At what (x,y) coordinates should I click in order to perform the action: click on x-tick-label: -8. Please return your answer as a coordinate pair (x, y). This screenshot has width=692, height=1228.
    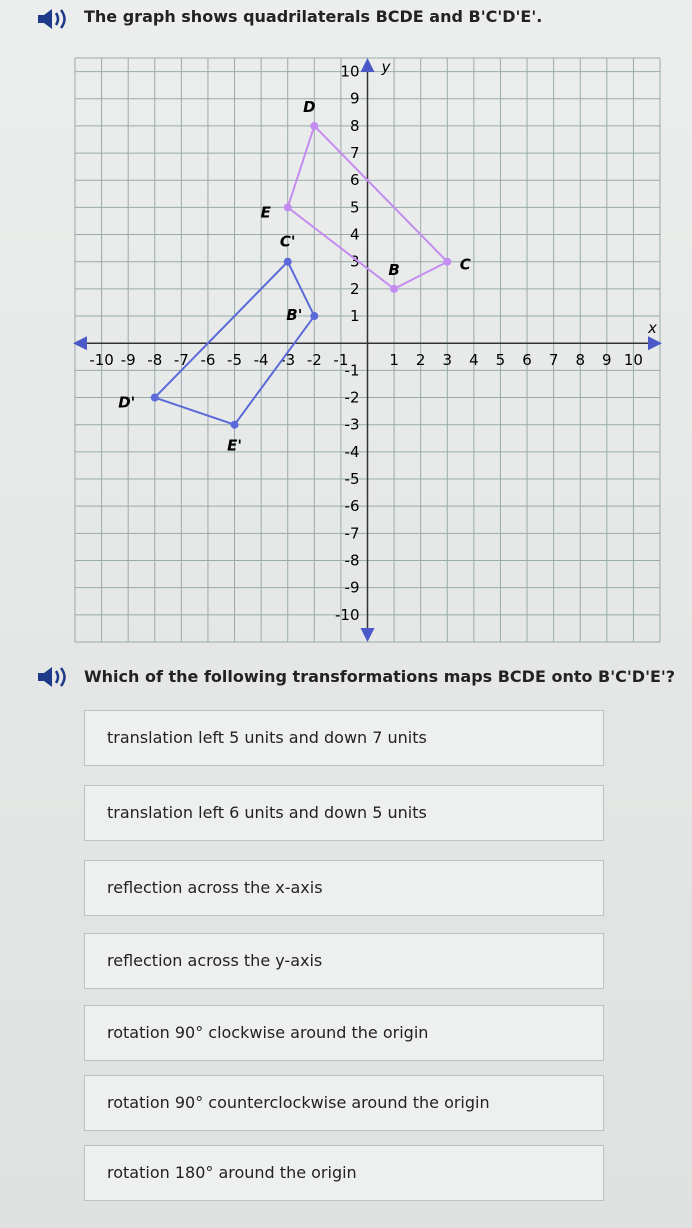
    Looking at the image, I should click on (154, 360).